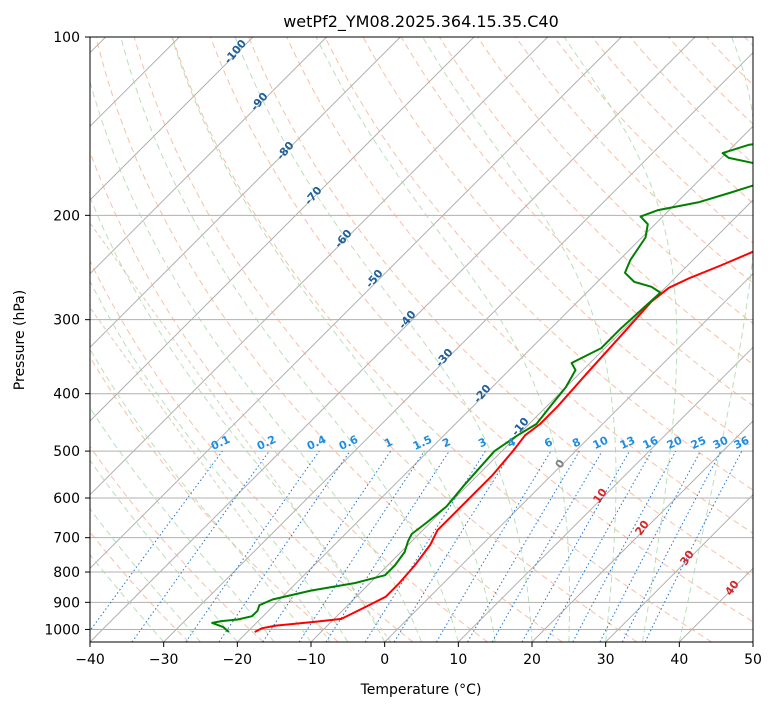  I want to click on x-tick-label: 20, so click(532, 660).